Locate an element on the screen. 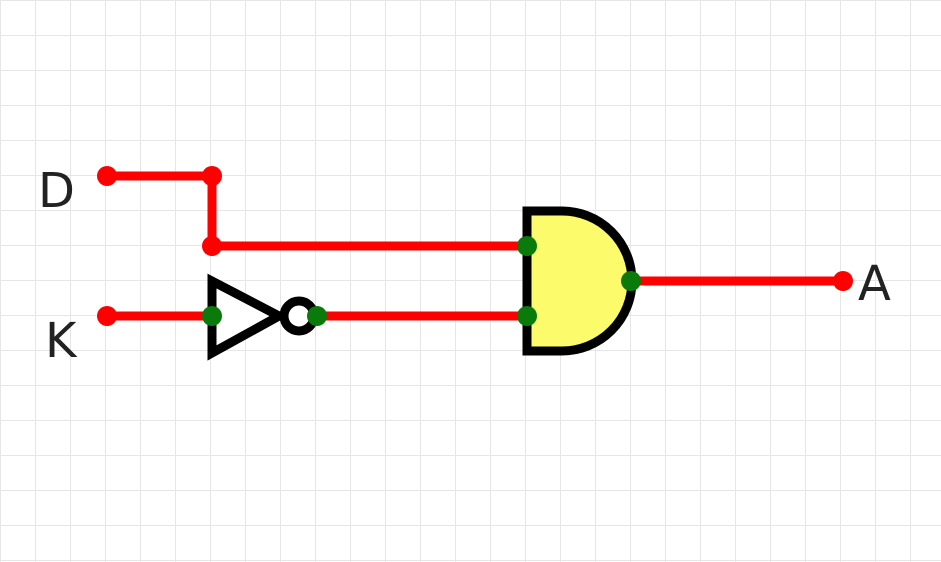 The width and height of the screenshot is (941, 562). input-k-terminal is located at coordinates (107, 316).